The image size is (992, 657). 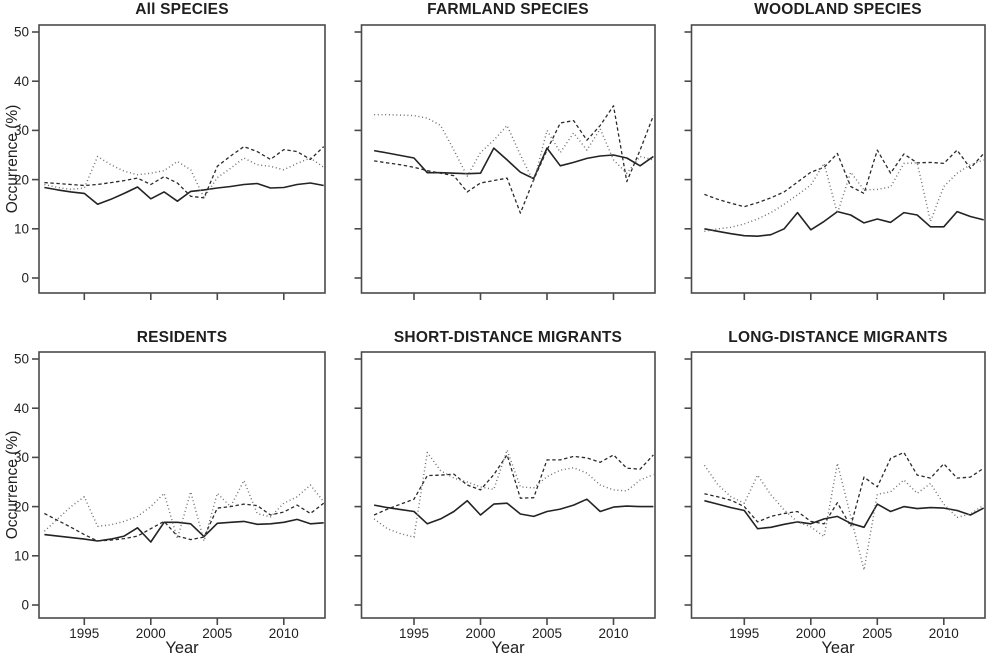 I want to click on plot-area: 0 10 20 30 40 50, so click(x=170, y=162).